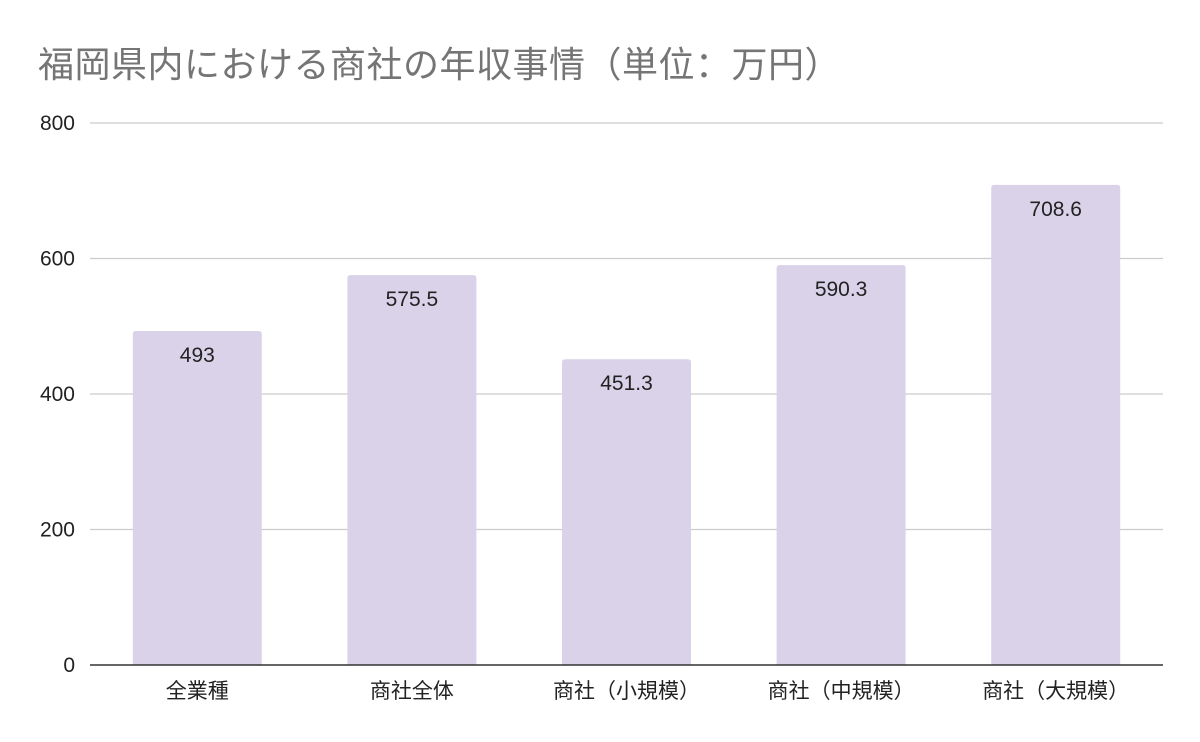 This screenshot has width=1200, height=742. Describe the element at coordinates (841, 691) in the screenshot. I see `x-category-label: 商社（中規模）` at that location.